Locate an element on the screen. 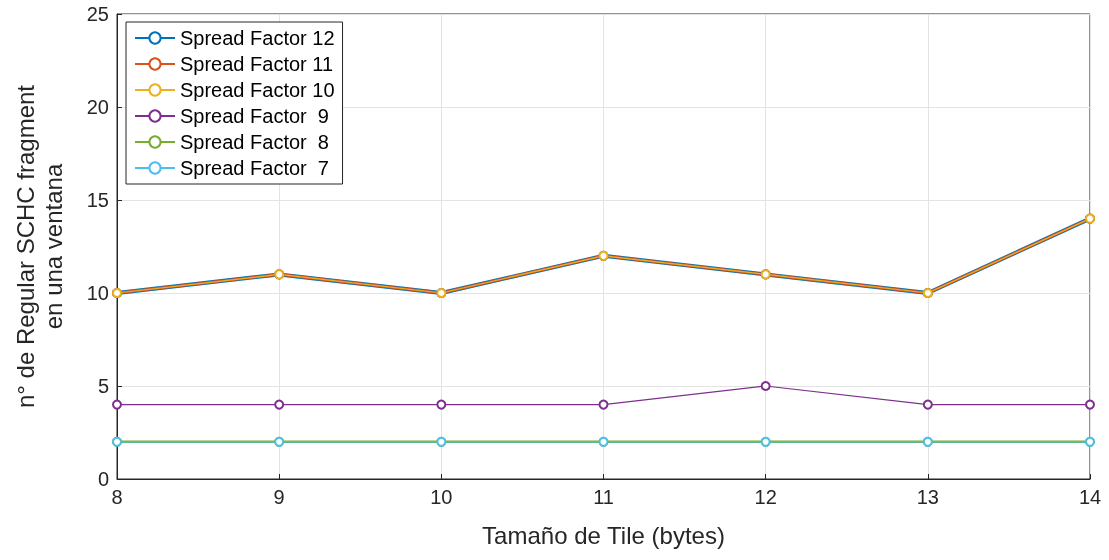 The image size is (1109, 560). y-tick-label: 0 is located at coordinates (103, 479).